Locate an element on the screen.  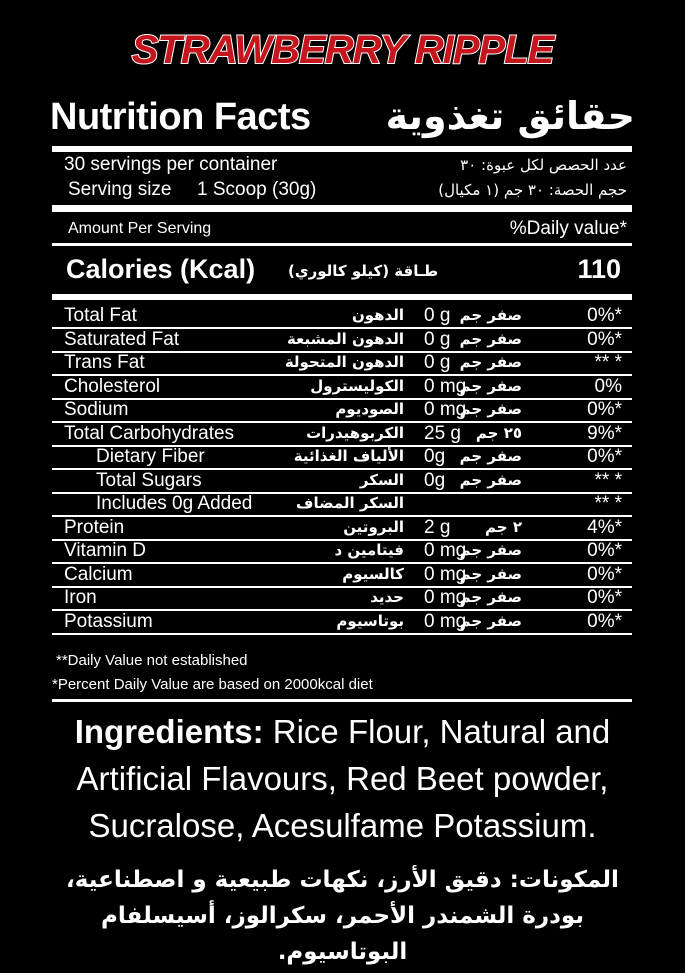
calories-label: Calories (Kcal) is located at coordinates (161, 269).